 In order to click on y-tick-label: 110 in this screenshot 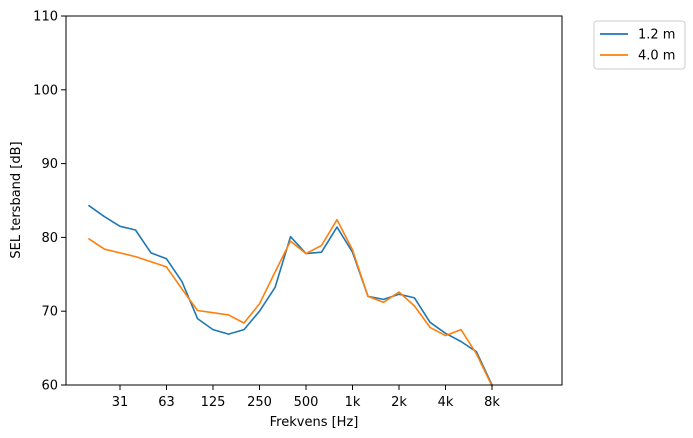, I will do `click(45, 17)`.